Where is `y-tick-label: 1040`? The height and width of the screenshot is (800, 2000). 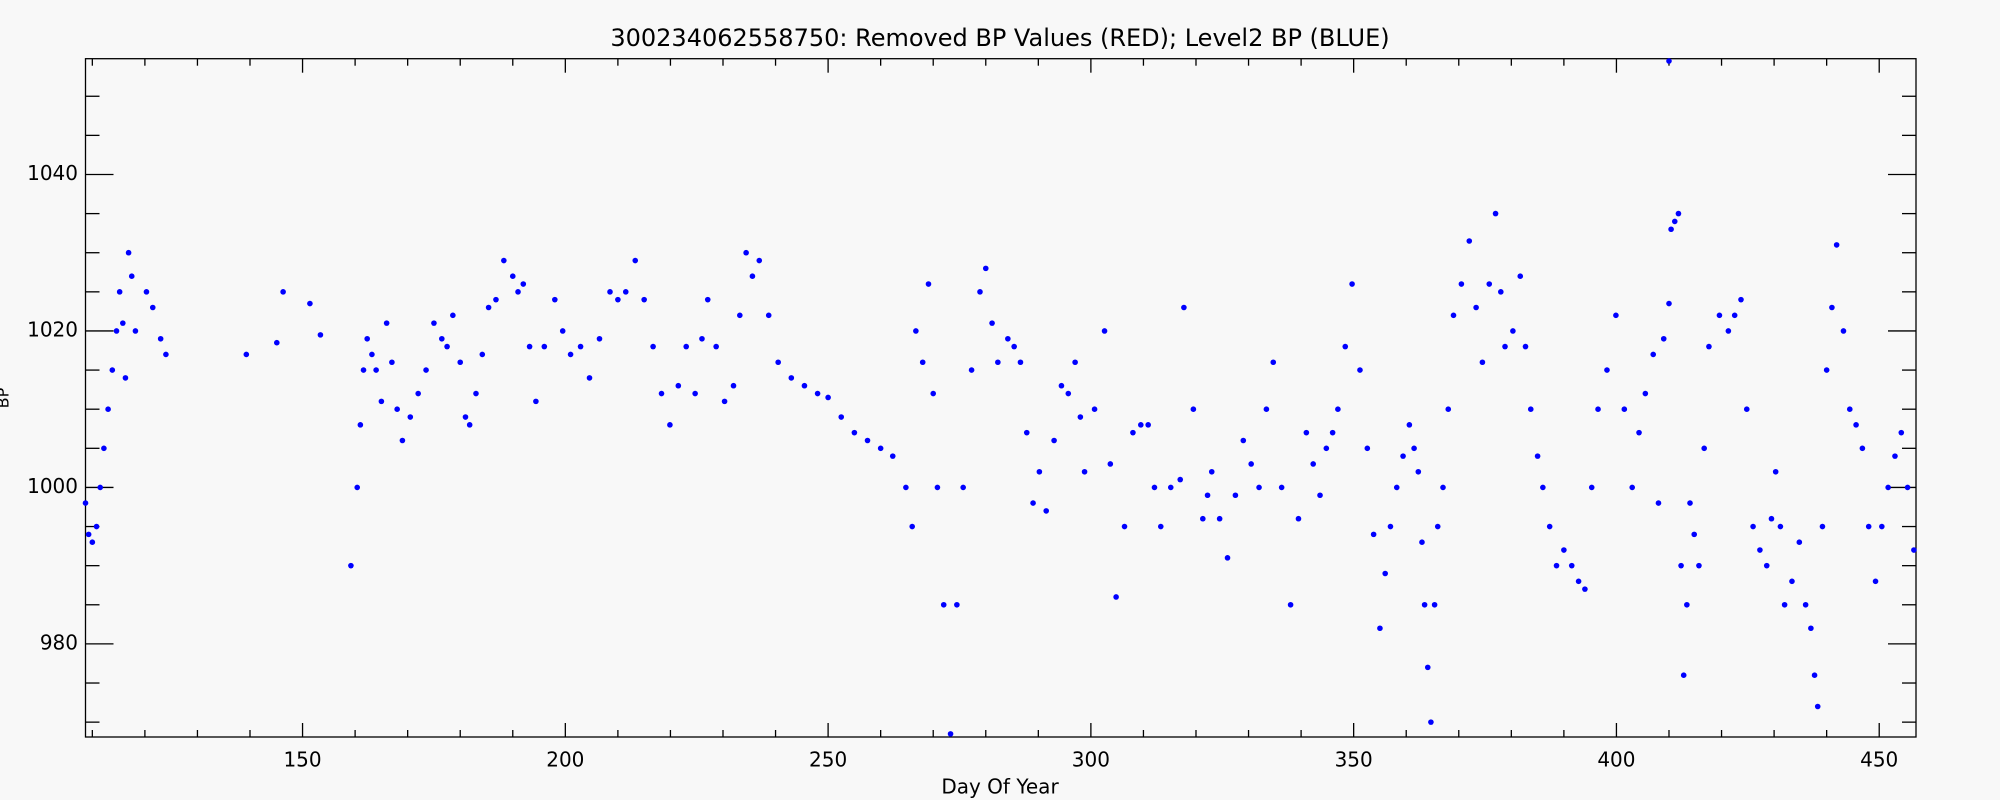
y-tick-label: 1040 is located at coordinates (52, 173).